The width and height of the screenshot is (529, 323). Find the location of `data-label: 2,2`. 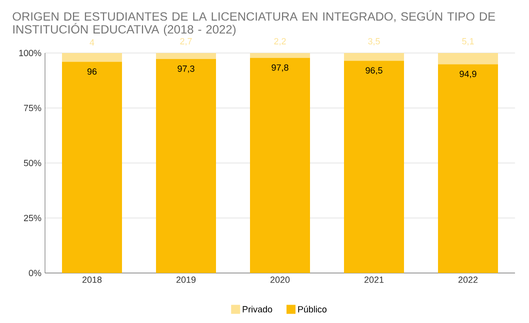

data-label: 2,2 is located at coordinates (280, 42).